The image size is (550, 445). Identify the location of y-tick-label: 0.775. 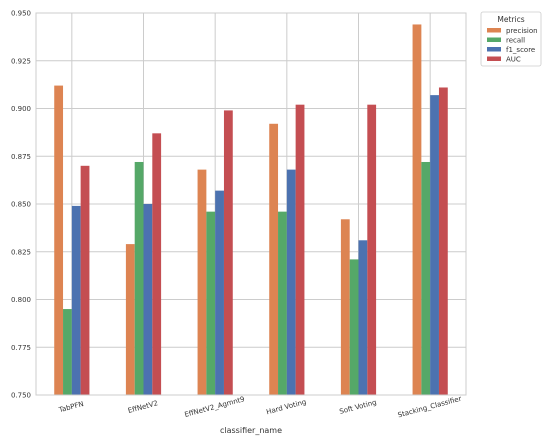
(21, 348).